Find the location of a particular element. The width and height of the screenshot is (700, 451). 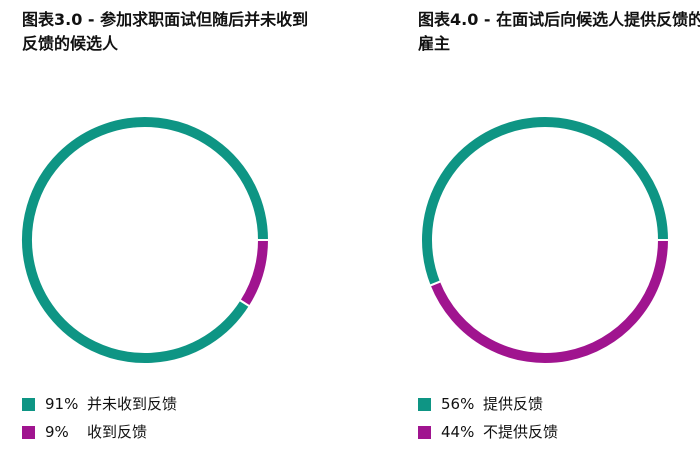

legend-label: 提供反馈 is located at coordinates (513, 404).